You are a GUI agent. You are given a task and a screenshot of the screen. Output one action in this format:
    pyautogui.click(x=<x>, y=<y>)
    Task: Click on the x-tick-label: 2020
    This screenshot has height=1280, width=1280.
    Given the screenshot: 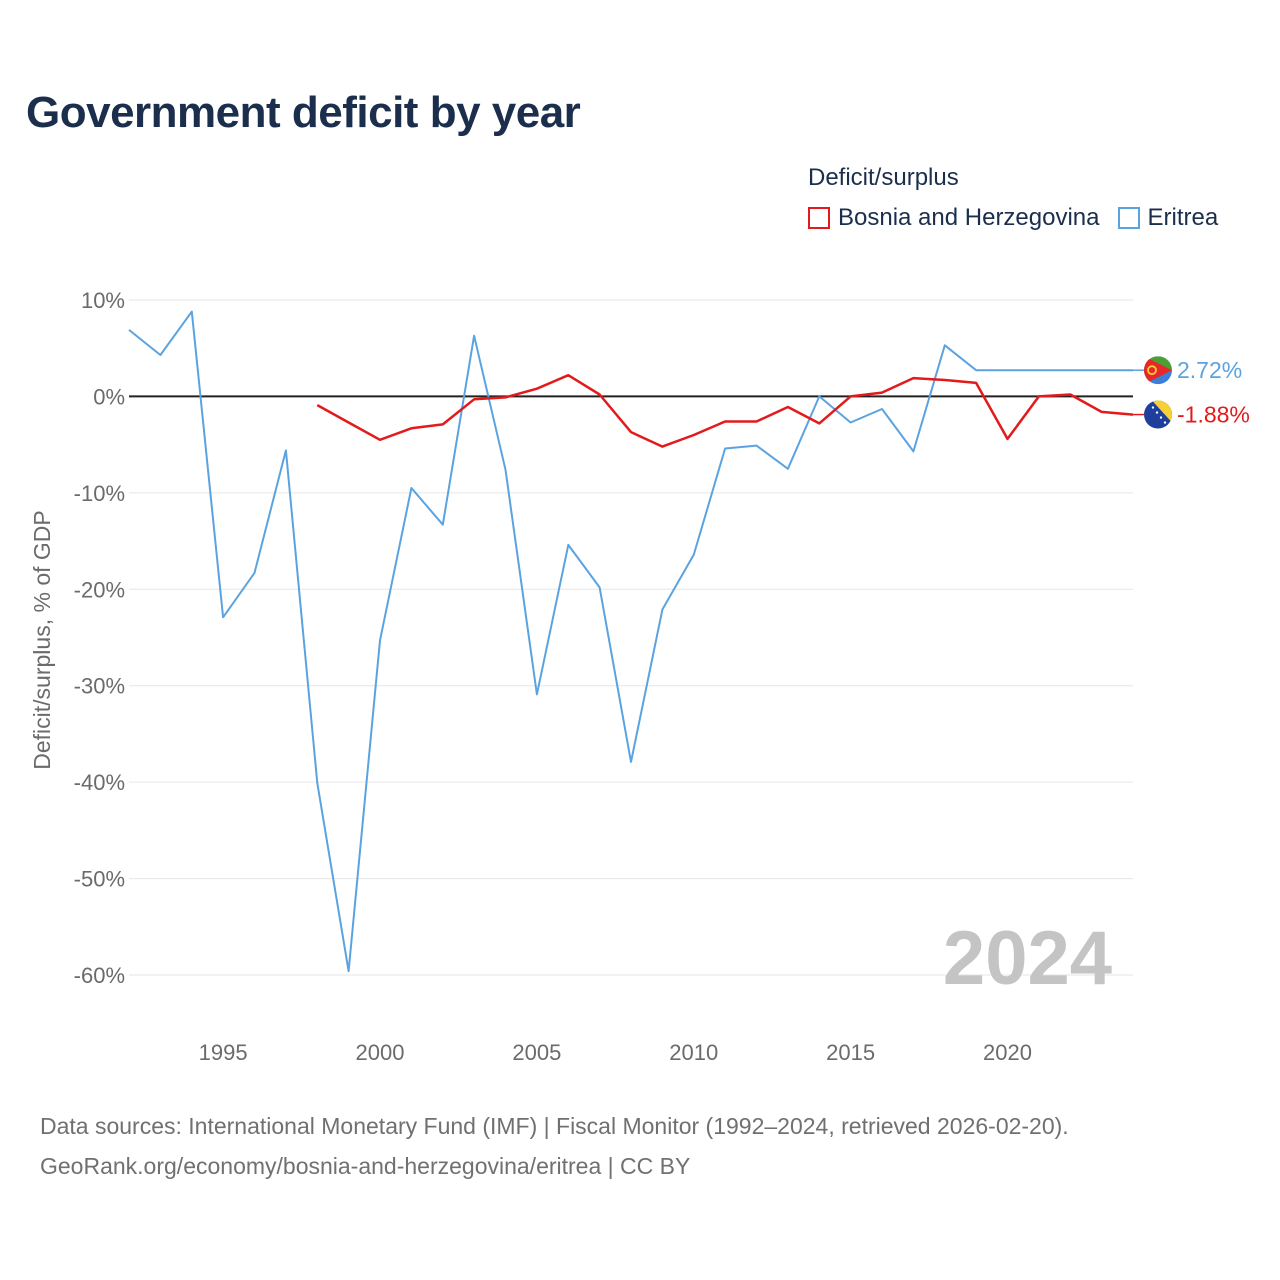 What is the action you would take?
    pyautogui.click(x=1007, y=1052)
    